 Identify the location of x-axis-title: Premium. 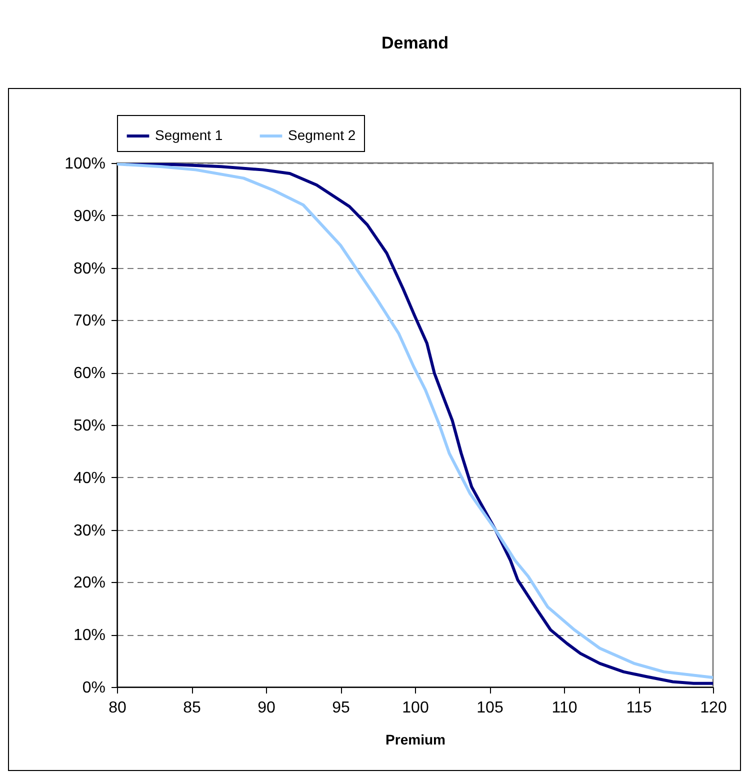
(416, 740).